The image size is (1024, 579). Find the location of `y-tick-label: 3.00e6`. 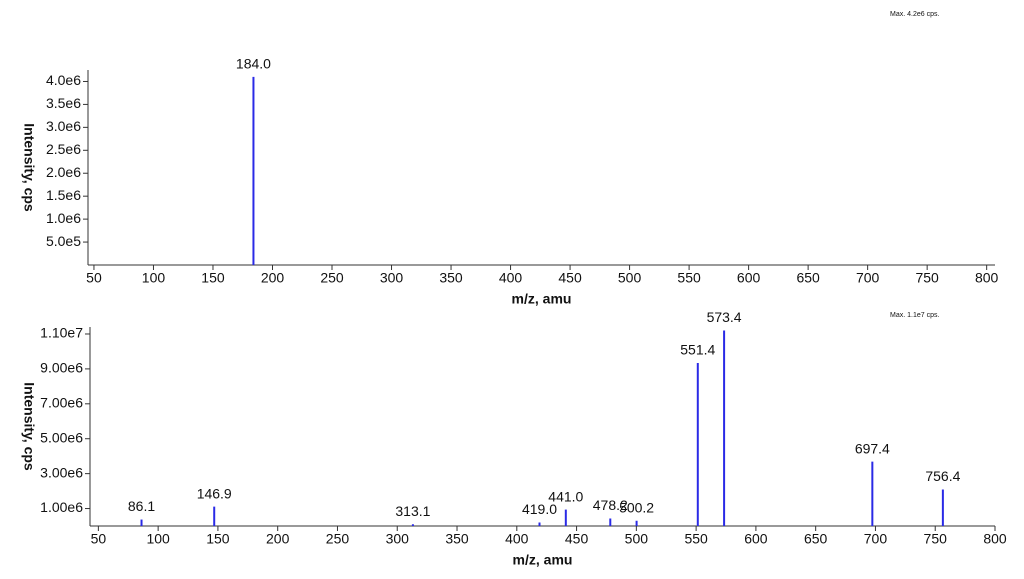

y-tick-label: 3.00e6 is located at coordinates (61, 472).